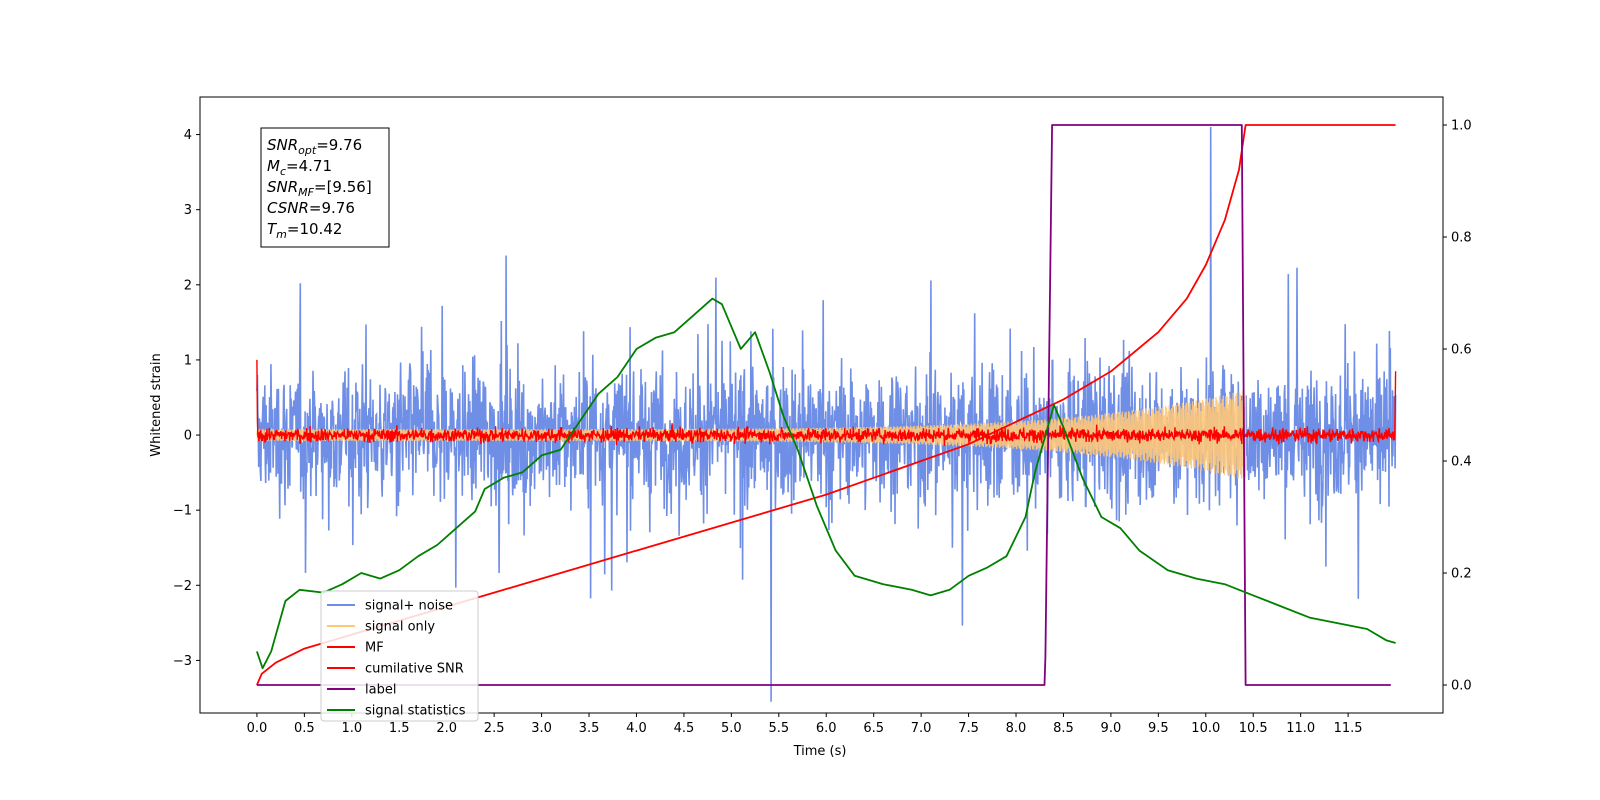 This screenshot has height=800, width=1600. What do you see at coordinates (414, 669) in the screenshot?
I see `legend-entry: cumilative SNR` at bounding box center [414, 669].